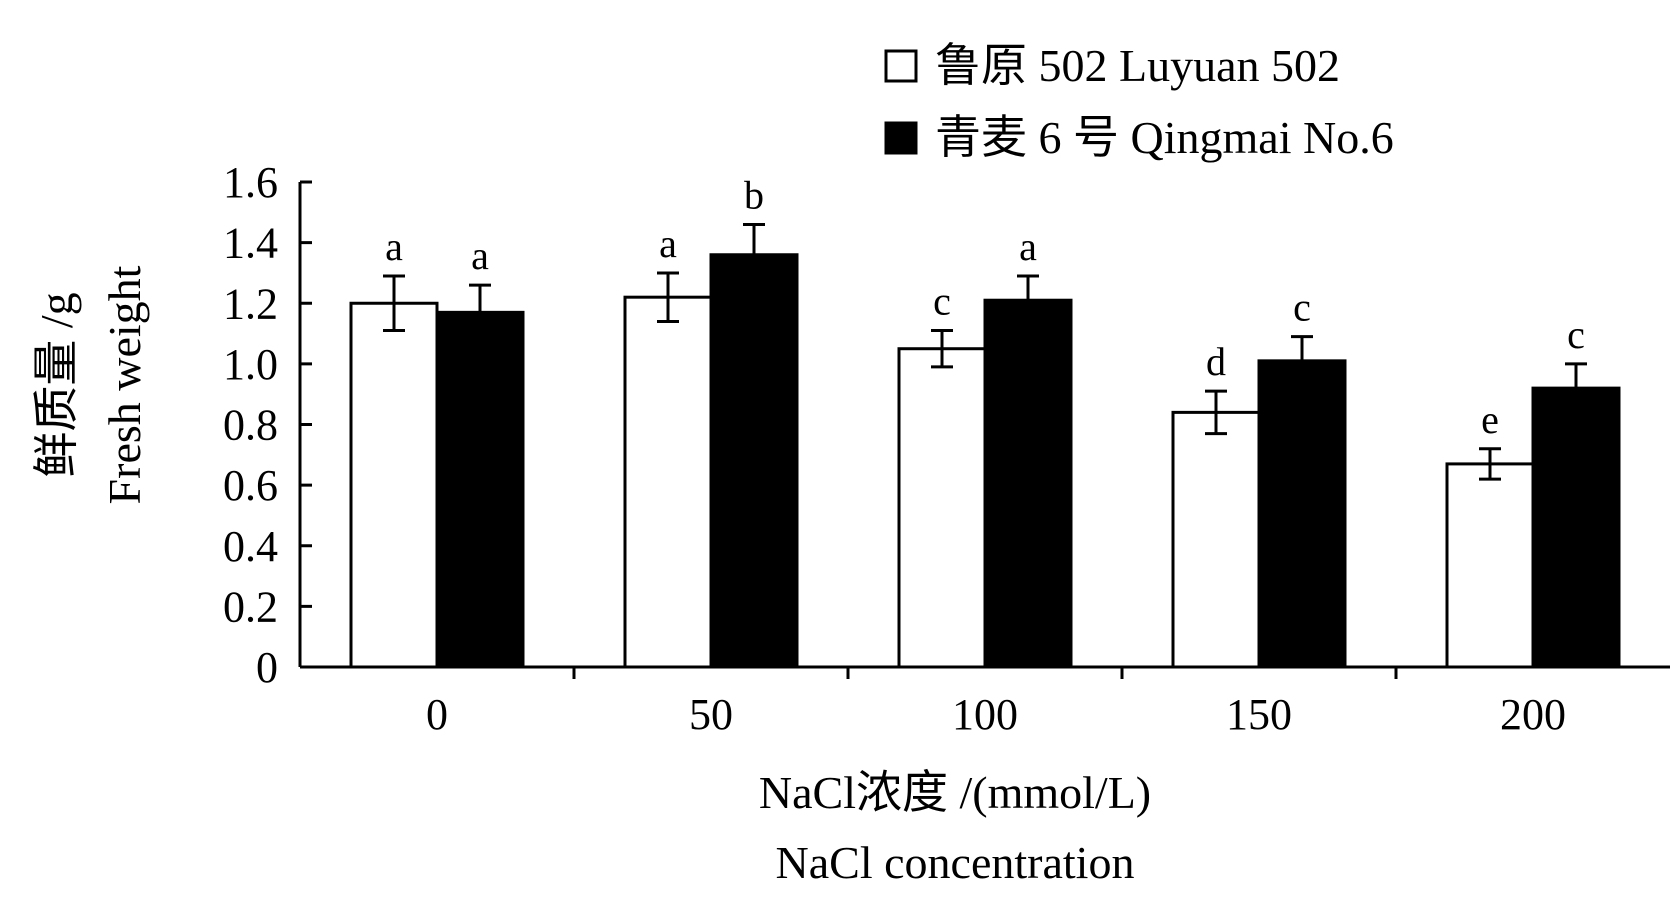  Describe the element at coordinates (754, 194) in the screenshot. I see `significance-letter: b` at that location.